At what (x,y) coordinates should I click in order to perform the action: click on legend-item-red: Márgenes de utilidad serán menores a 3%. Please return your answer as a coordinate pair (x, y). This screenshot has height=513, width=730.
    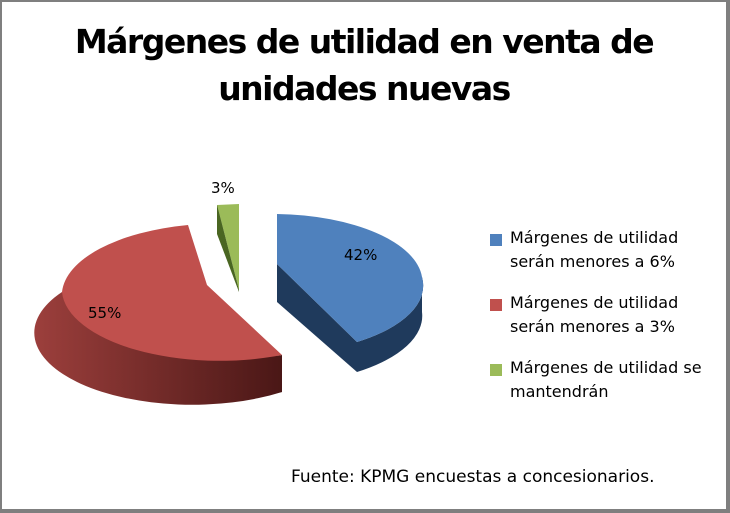
    Looking at the image, I should click on (607, 315).